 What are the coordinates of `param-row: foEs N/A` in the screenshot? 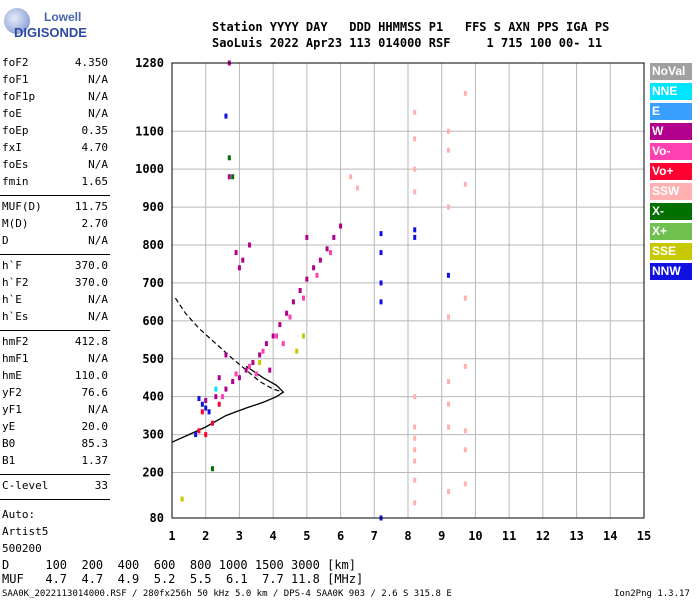 It's located at (55, 166).